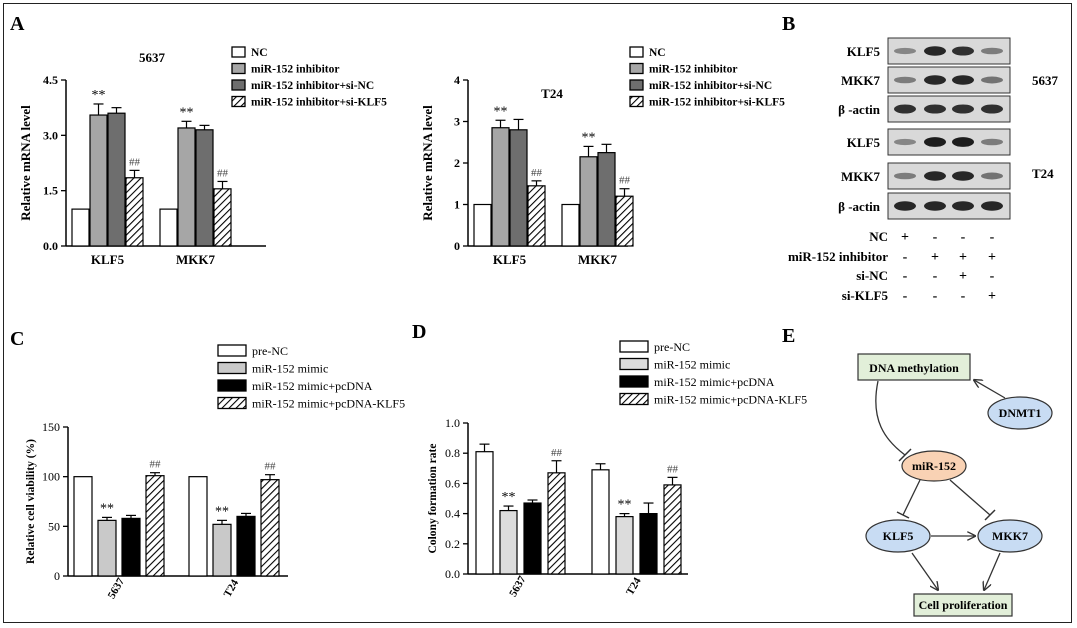  What do you see at coordinates (290, 369) in the screenshot?
I see `legend-entry: miR-152 mimic` at bounding box center [290, 369].